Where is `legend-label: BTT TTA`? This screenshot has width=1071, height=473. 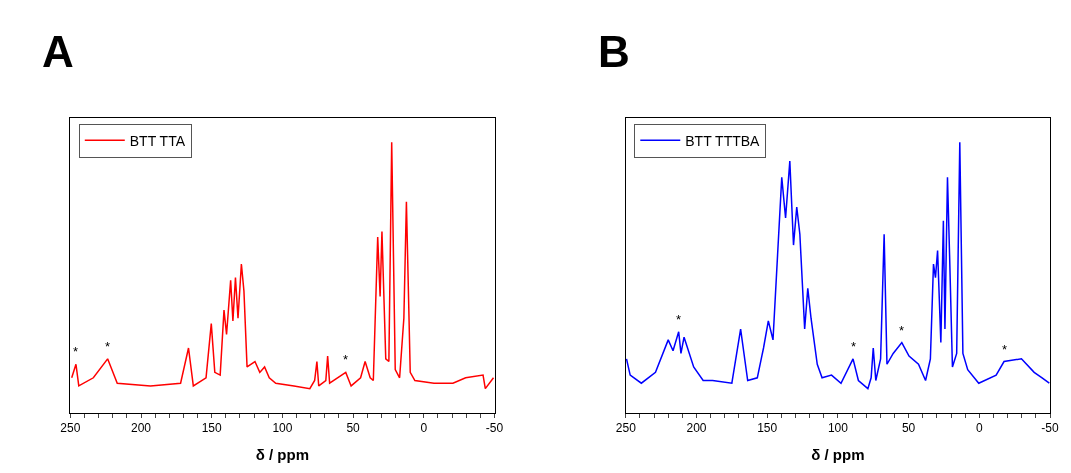
legend-label: BTT TTA is located at coordinates (157, 140).